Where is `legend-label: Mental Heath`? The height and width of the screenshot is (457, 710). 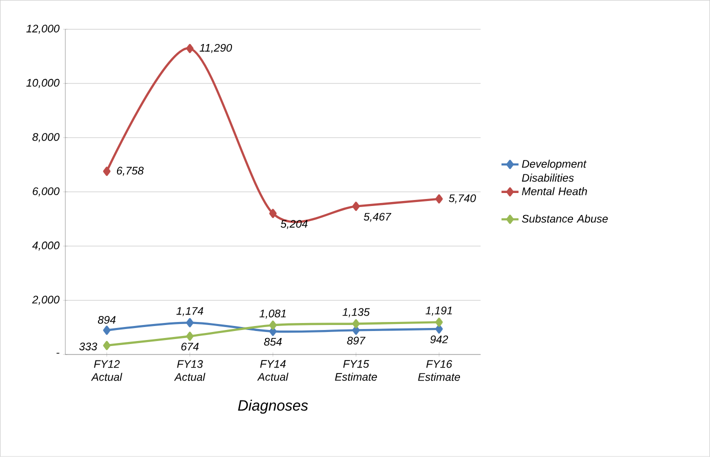
legend-label: Mental Heath is located at coordinates (554, 191).